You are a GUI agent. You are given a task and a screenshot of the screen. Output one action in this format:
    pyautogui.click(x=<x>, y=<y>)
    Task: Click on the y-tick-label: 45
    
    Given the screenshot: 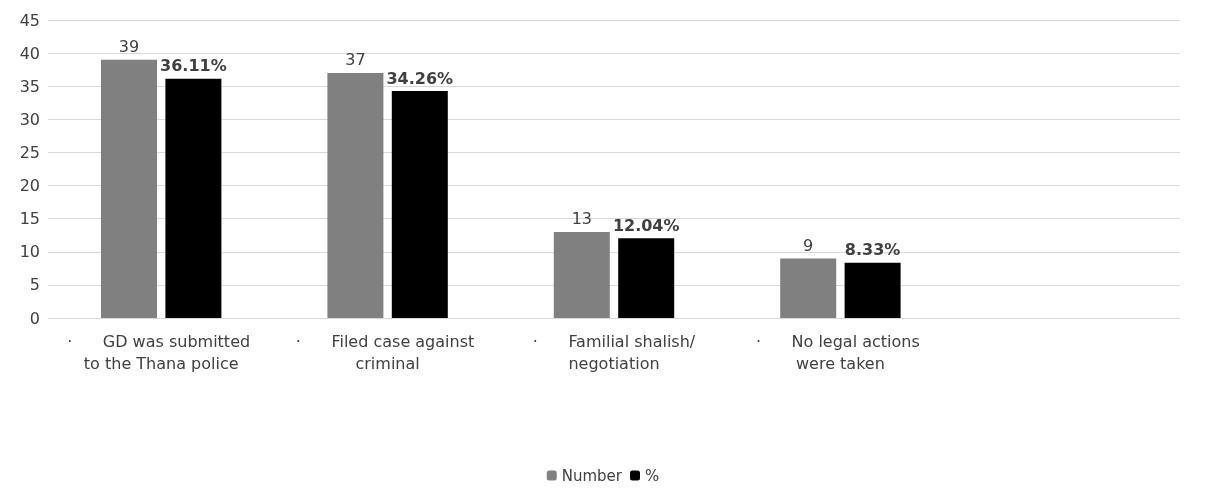 What is the action you would take?
    pyautogui.click(x=29, y=20)
    